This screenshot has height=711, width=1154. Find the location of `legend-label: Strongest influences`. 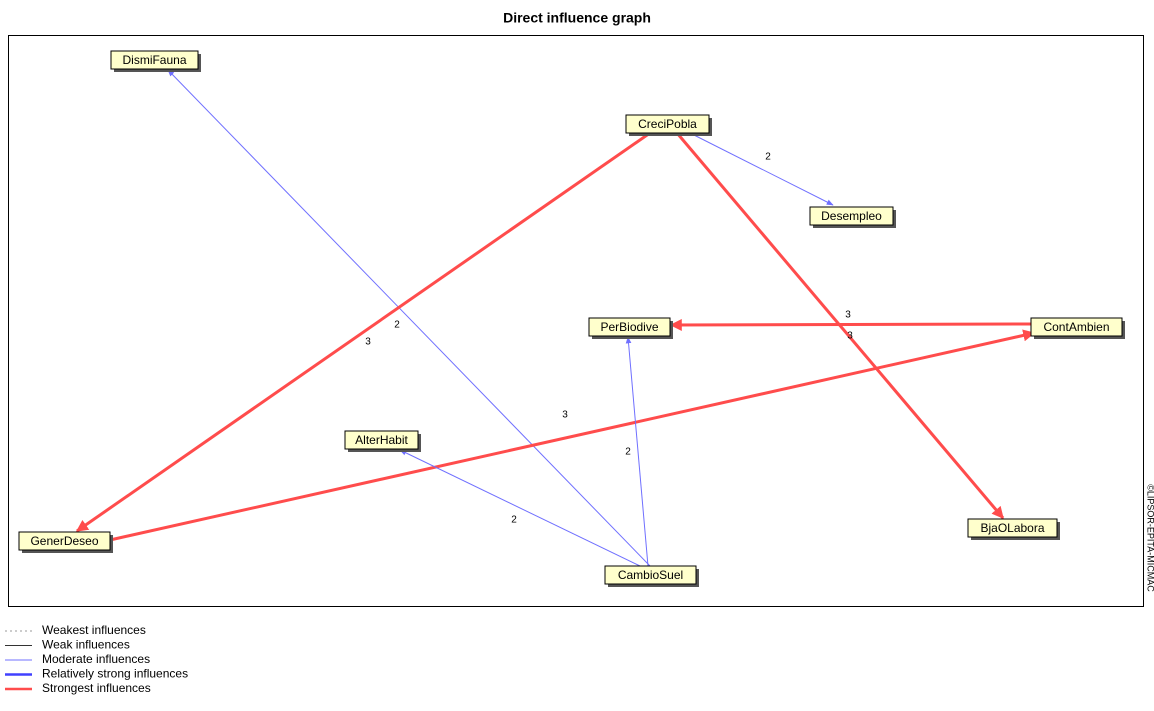

legend-label: Strongest influences is located at coordinates (96, 688).